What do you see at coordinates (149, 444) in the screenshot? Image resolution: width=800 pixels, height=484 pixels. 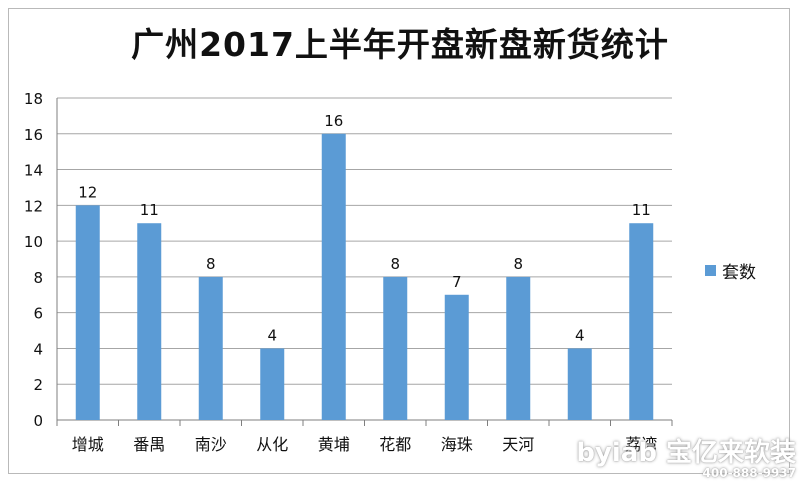 I see `x-tick-label: 番禺` at bounding box center [149, 444].